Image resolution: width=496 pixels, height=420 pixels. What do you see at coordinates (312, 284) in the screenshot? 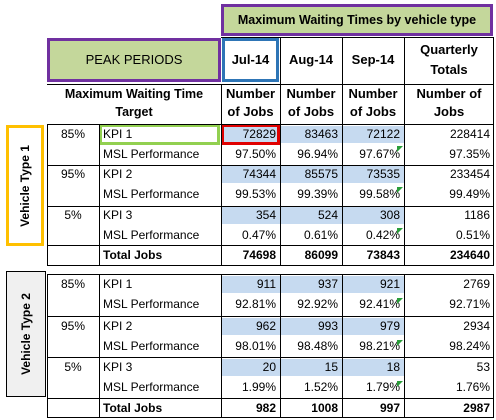
I see `vt2-kpi1-bg` at bounding box center [312, 284].